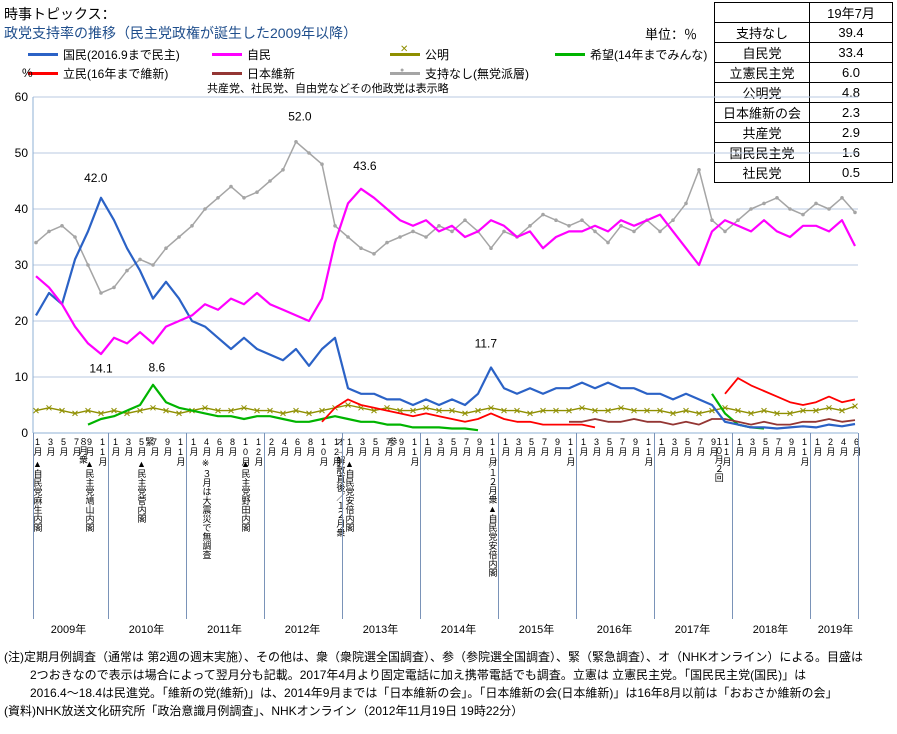 Image resolution: width=897 pixels, height=734 pixels. I want to click on support-value: 4.8, so click(851, 92).